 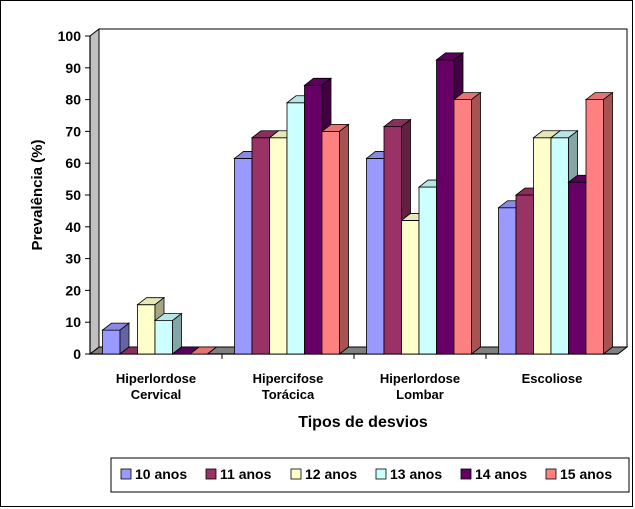 What do you see at coordinates (73, 163) in the screenshot?
I see `y-tick-label: 60` at bounding box center [73, 163].